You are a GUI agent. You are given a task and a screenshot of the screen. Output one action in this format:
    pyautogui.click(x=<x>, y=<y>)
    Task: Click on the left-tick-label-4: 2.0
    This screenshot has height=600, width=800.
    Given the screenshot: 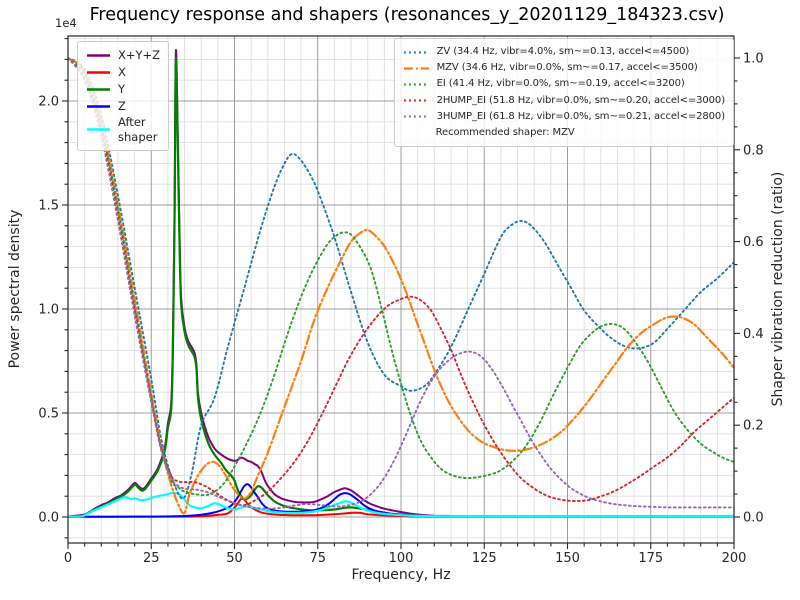 What is the action you would take?
    pyautogui.click(x=48, y=102)
    